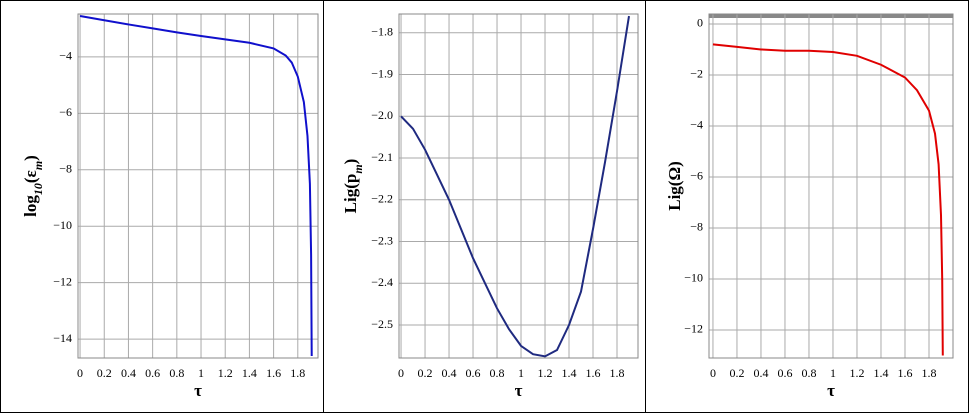 The height and width of the screenshot is (418, 970). Describe the element at coordinates (382, 115) in the screenshot. I see `y-tick-label: −2.0` at that location.